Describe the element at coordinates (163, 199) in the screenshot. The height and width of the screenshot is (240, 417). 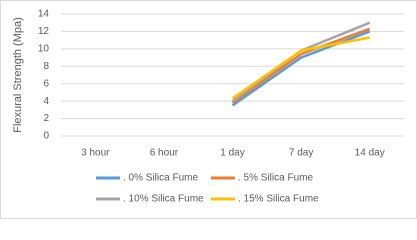
I see `legend-label: . 10% Silica Fume` at that location.